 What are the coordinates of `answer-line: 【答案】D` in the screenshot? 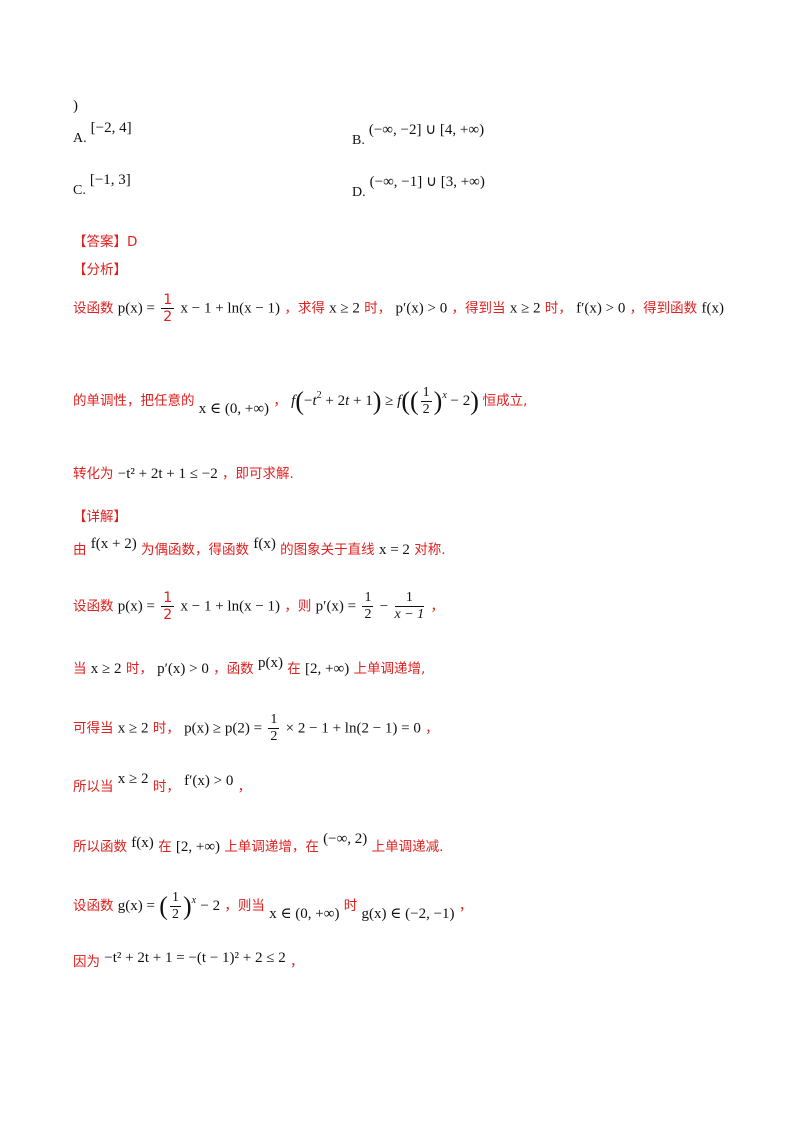 It's located at (105, 240).